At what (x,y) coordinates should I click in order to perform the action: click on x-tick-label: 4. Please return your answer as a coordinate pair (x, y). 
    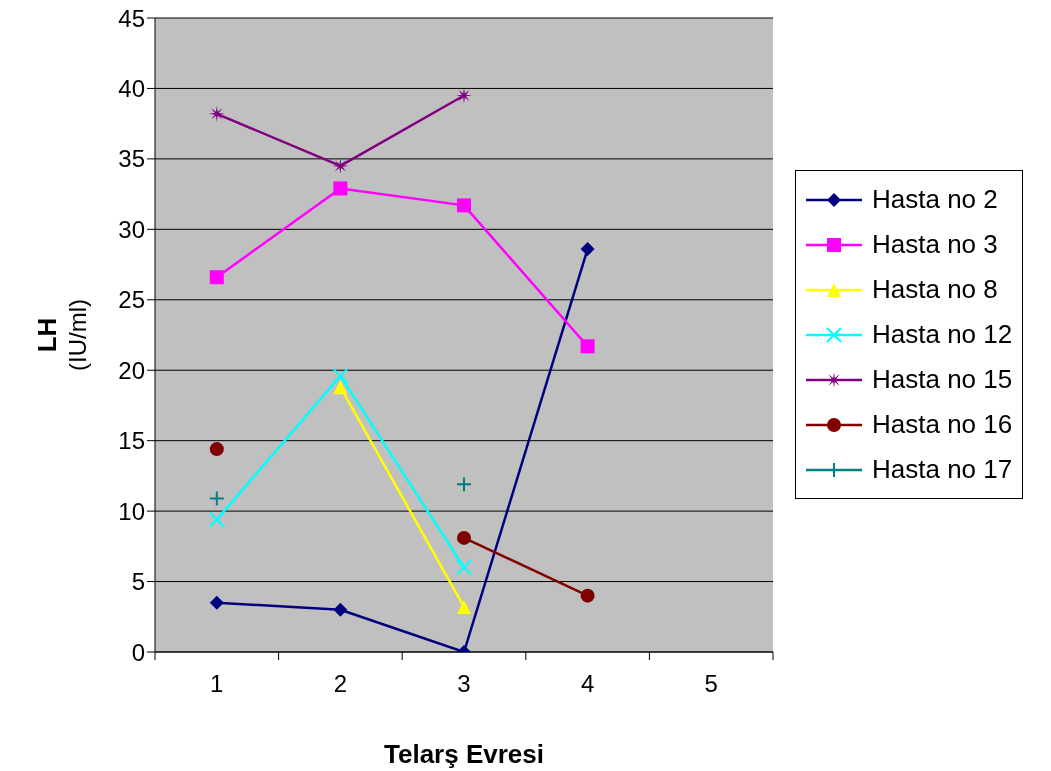
    Looking at the image, I should click on (587, 683).